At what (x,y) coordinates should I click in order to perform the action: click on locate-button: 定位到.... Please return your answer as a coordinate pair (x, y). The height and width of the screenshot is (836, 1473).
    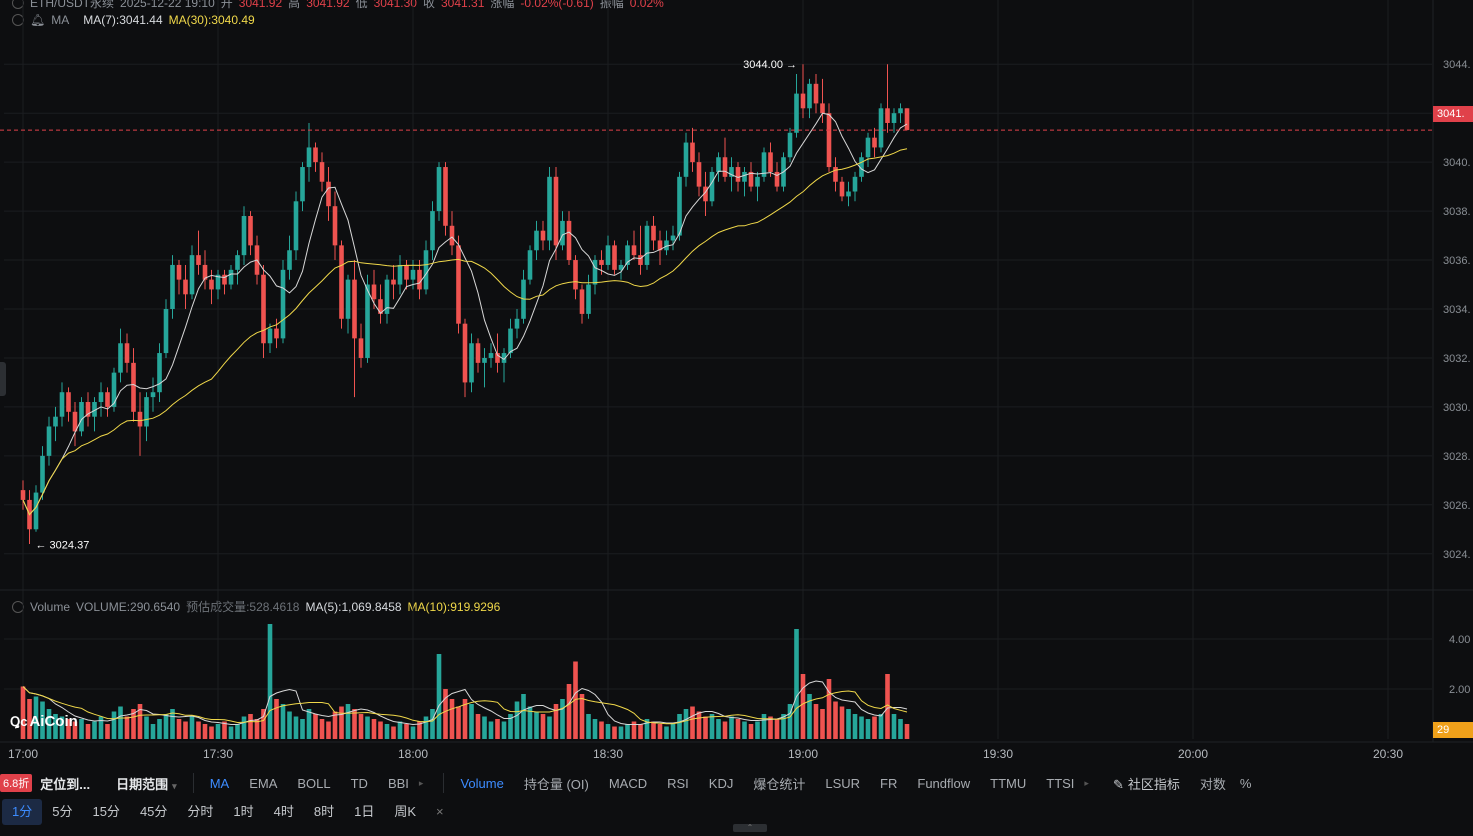
    Looking at the image, I should click on (65, 784).